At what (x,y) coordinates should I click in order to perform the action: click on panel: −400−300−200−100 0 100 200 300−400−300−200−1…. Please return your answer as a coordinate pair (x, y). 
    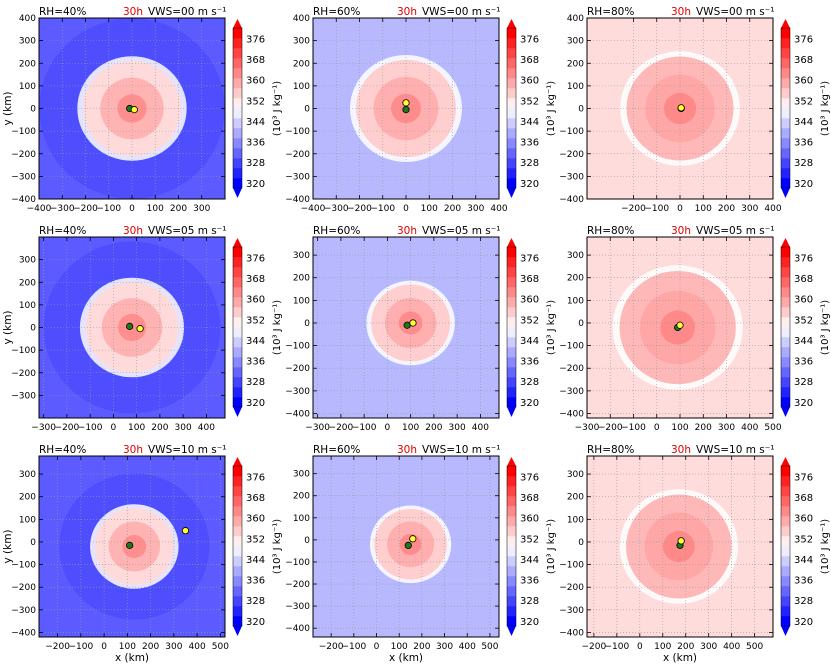
    Looking at the image, I should click on (142, 110).